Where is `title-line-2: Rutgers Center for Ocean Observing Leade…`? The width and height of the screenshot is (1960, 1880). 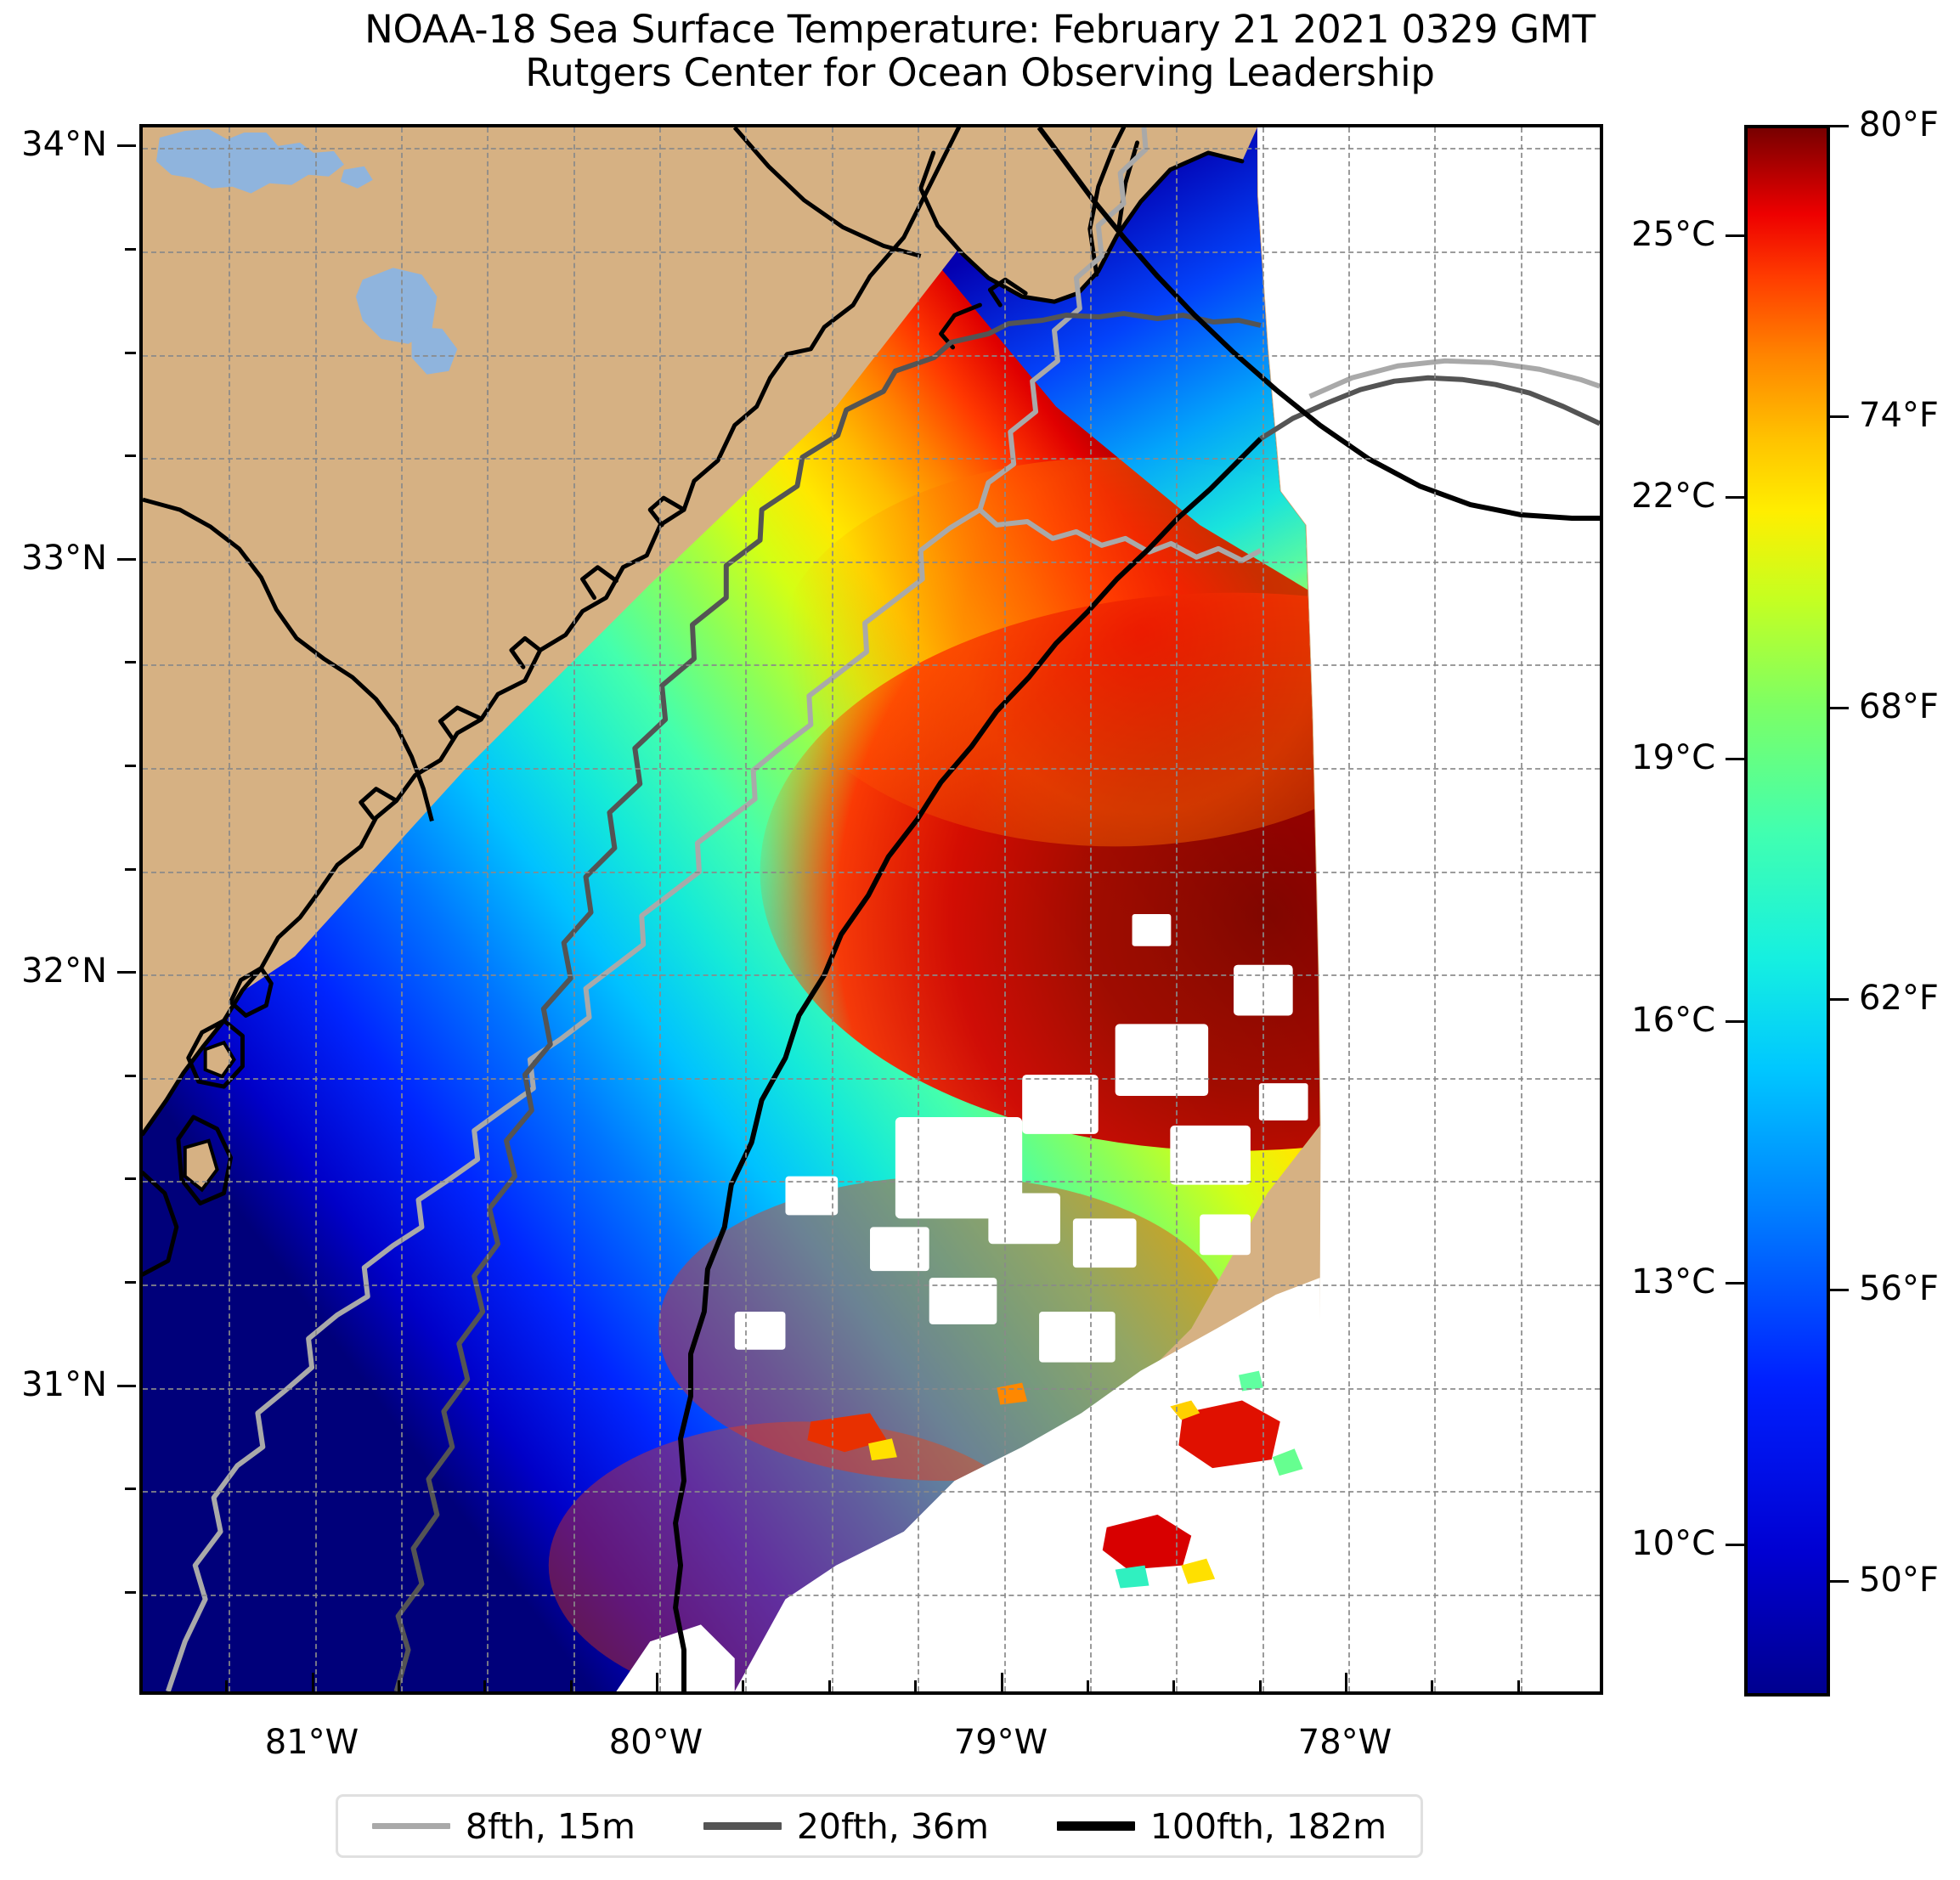 title-line-2: Rutgers Center for Ocean Observing Leade… is located at coordinates (980, 72).